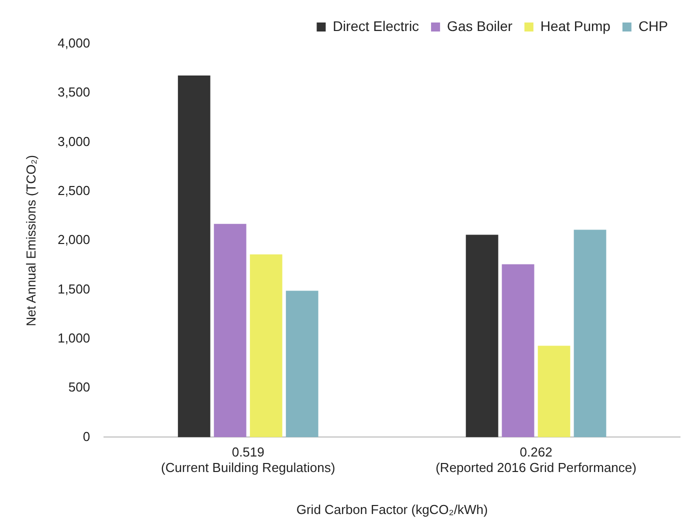 The width and height of the screenshot is (690, 532). What do you see at coordinates (248, 460) in the screenshot?
I see `x-tick-label: 0.519 (Current Building Regulations)` at bounding box center [248, 460].